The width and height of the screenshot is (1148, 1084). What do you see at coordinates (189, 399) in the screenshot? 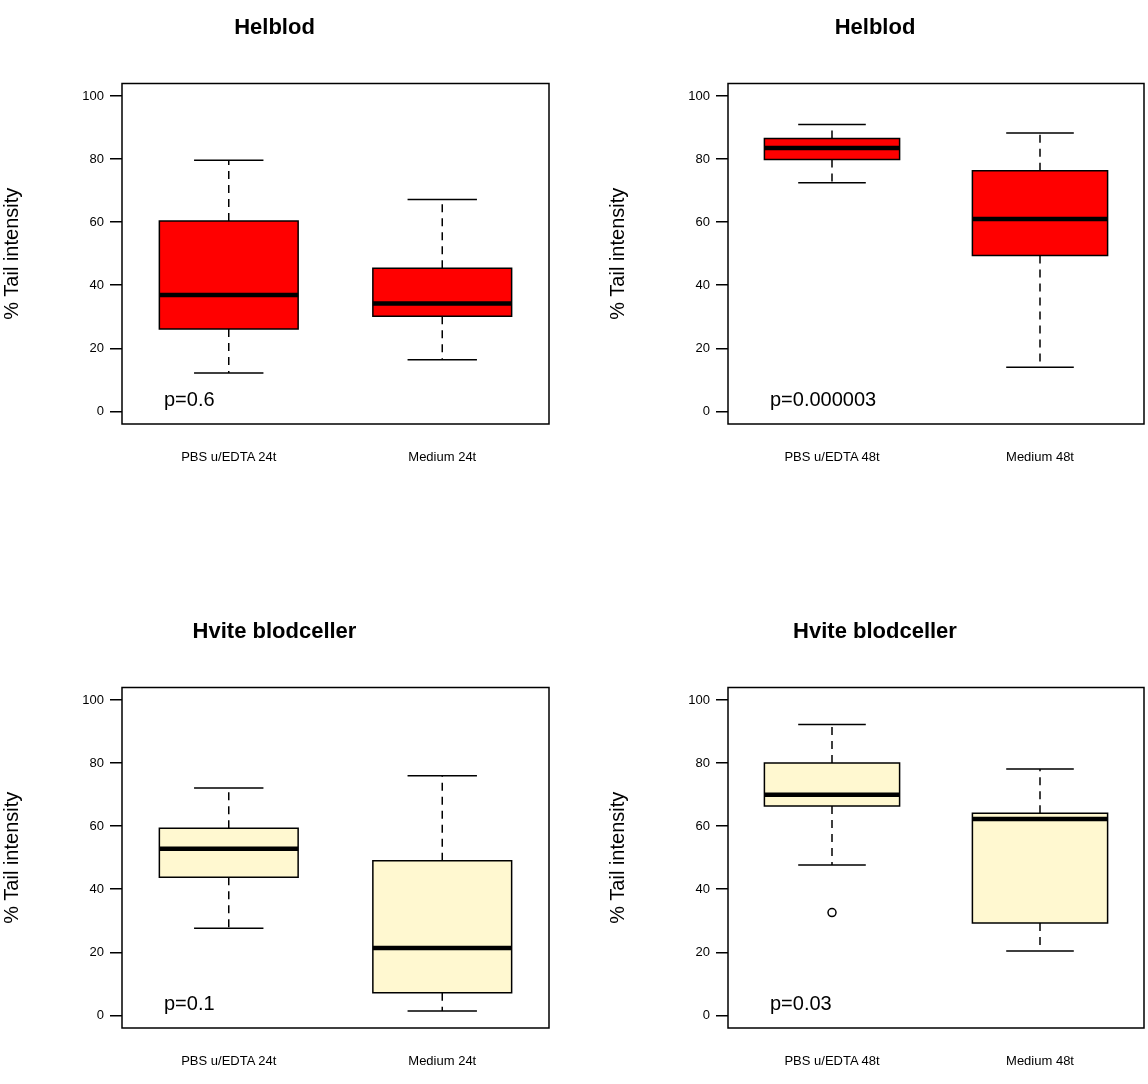
I see `annotation: p=0.6` at bounding box center [189, 399].